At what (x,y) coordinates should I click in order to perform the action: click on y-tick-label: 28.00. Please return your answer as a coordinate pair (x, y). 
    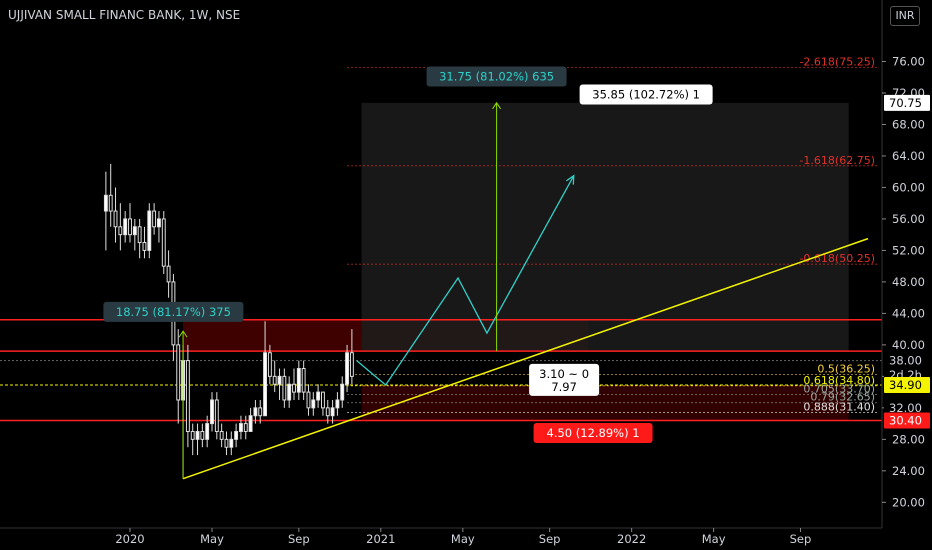
    Looking at the image, I should click on (908, 439).